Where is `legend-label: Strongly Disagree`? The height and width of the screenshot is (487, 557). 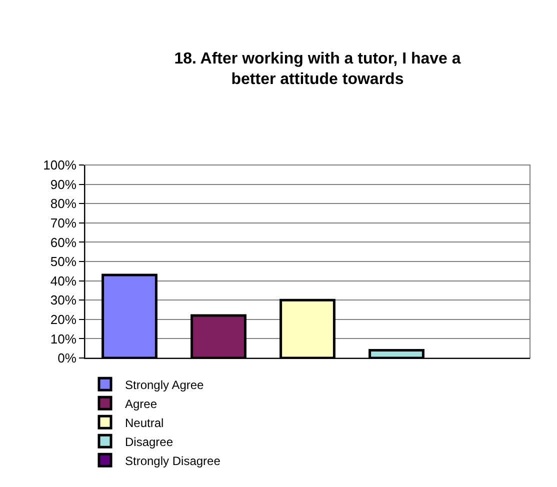
legend-label: Strongly Disagree is located at coordinates (173, 461).